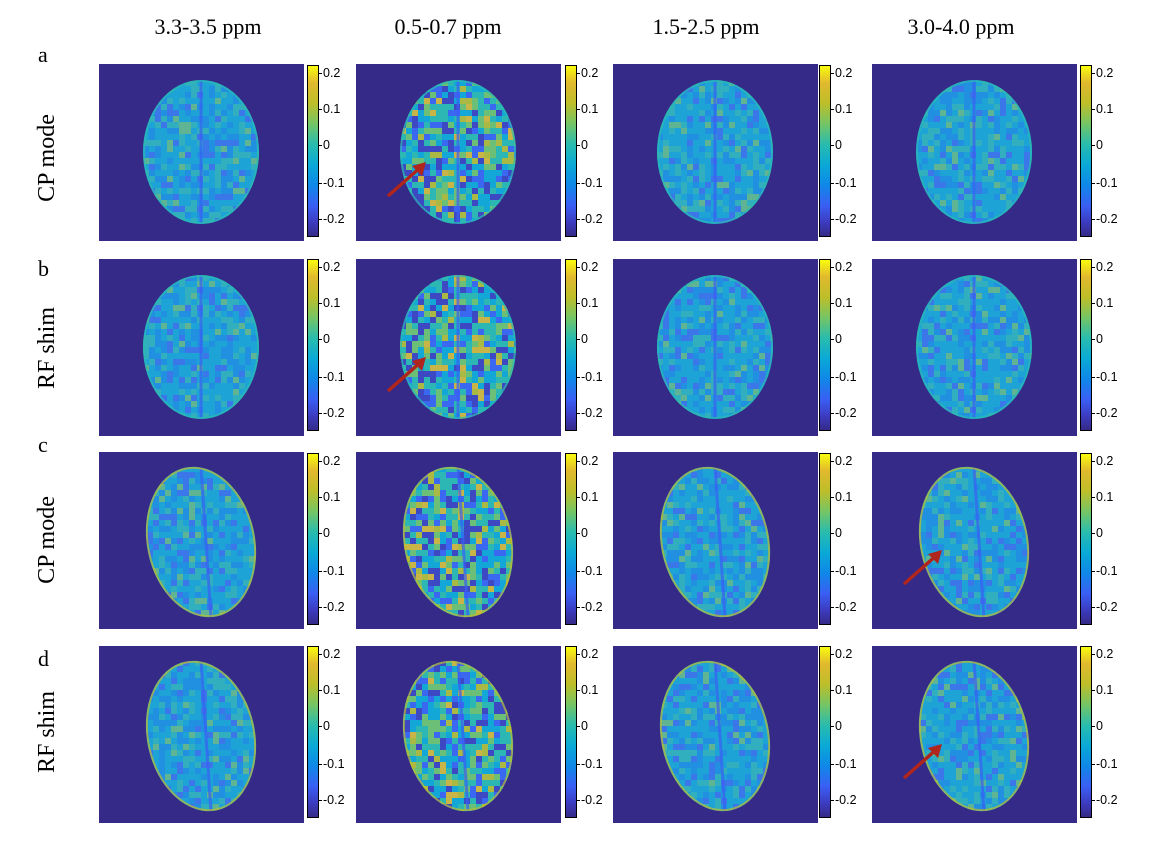  Describe the element at coordinates (46, 348) in the screenshot. I see `row-label-b: RF shim` at that location.